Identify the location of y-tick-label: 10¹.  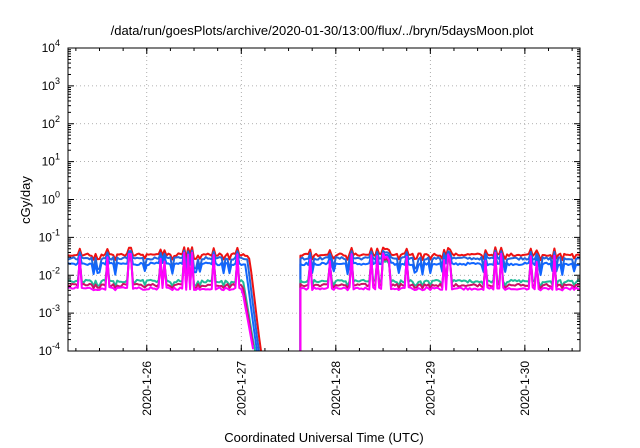
(51, 160).